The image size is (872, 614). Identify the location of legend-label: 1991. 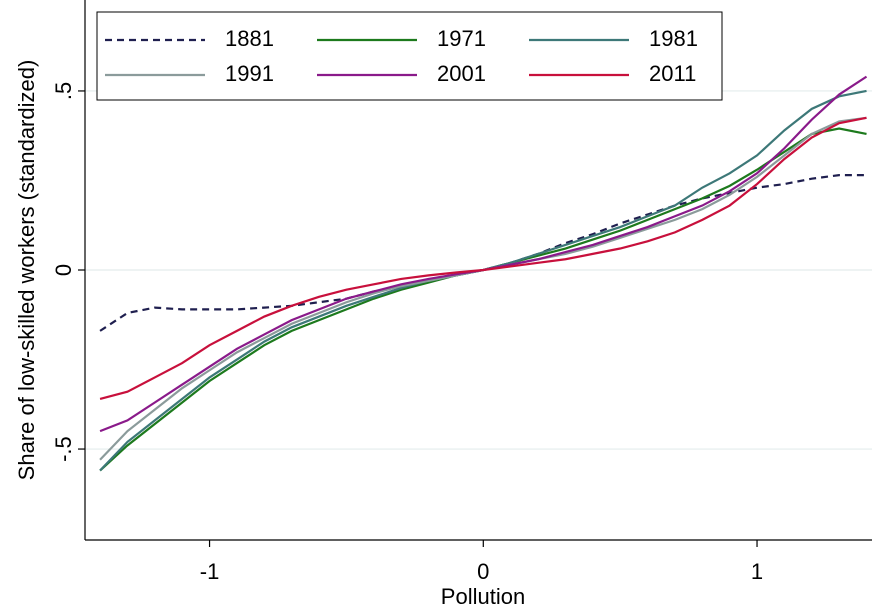
(249, 73).